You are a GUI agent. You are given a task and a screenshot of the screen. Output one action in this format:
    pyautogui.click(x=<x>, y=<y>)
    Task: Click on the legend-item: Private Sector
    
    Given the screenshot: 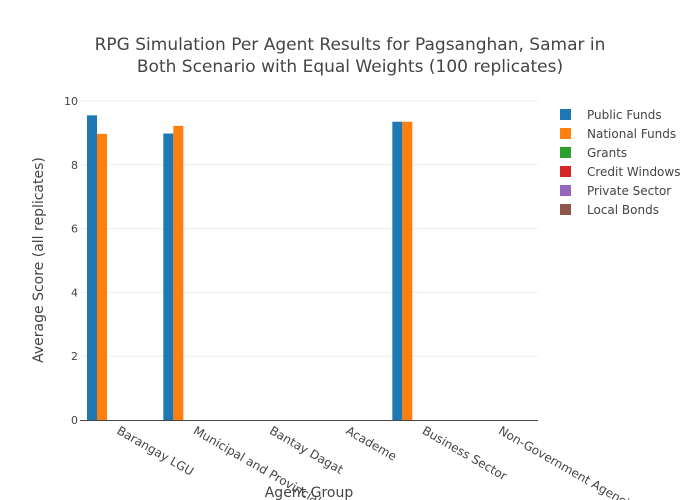 What is the action you would take?
    pyautogui.click(x=620, y=190)
    